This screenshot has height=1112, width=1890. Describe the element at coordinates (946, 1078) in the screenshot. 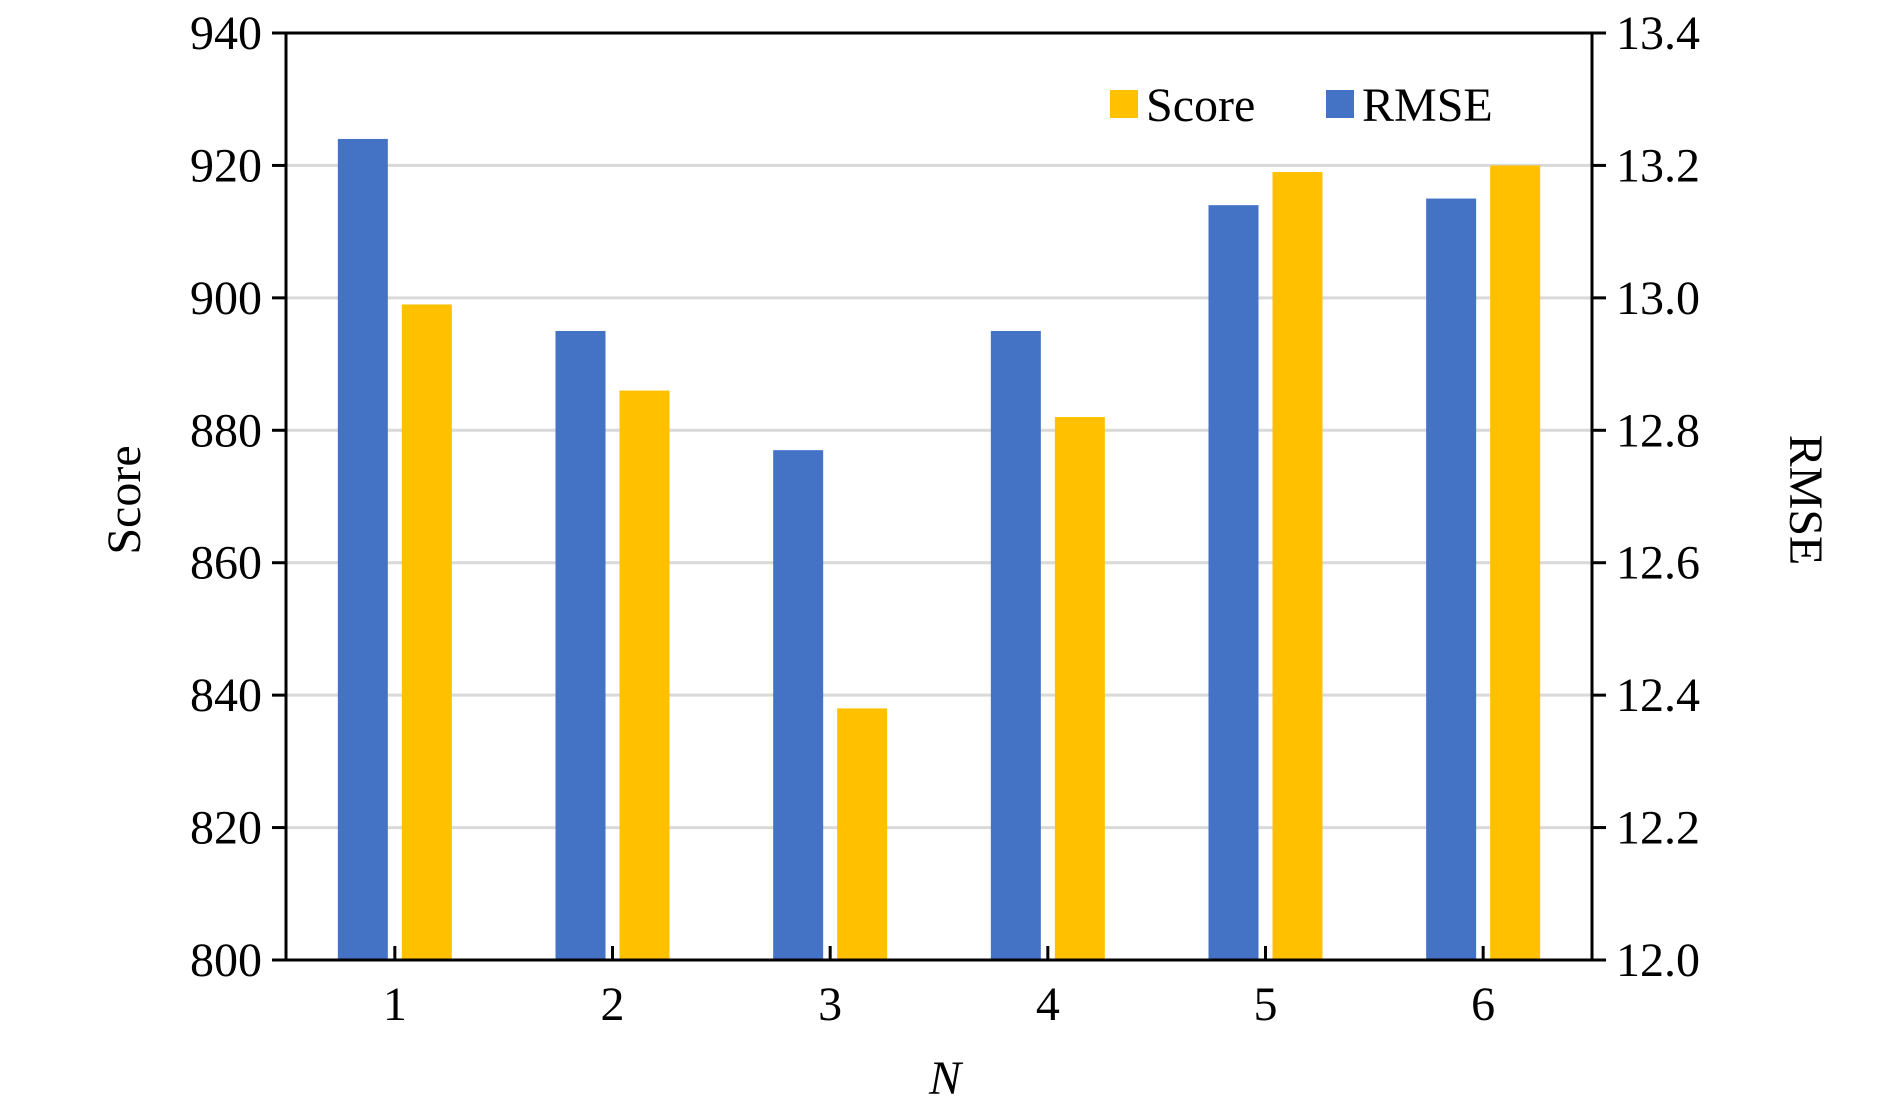

I see `x-axis-title: N` at that location.